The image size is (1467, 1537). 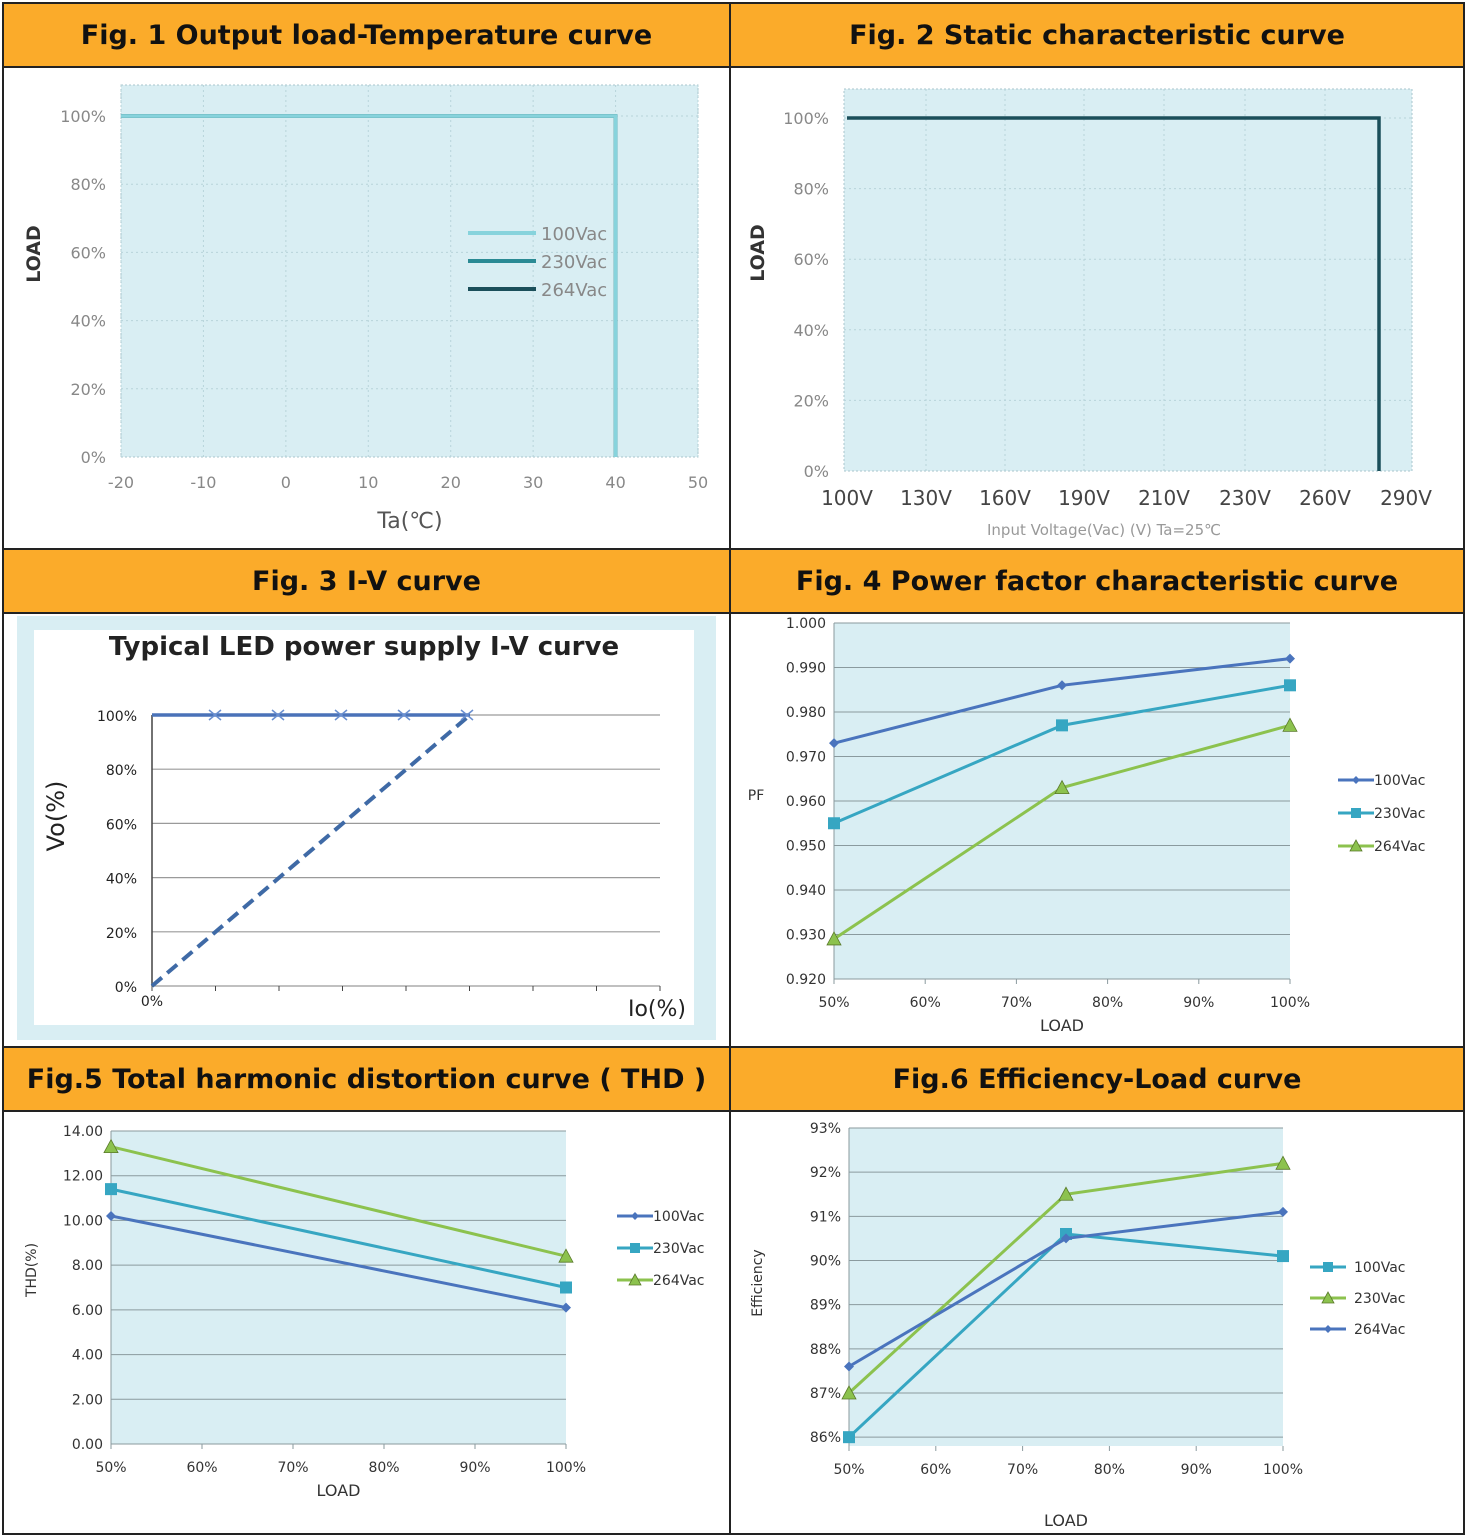 I want to click on fig1-x-tick: 30, so click(x=533, y=482).